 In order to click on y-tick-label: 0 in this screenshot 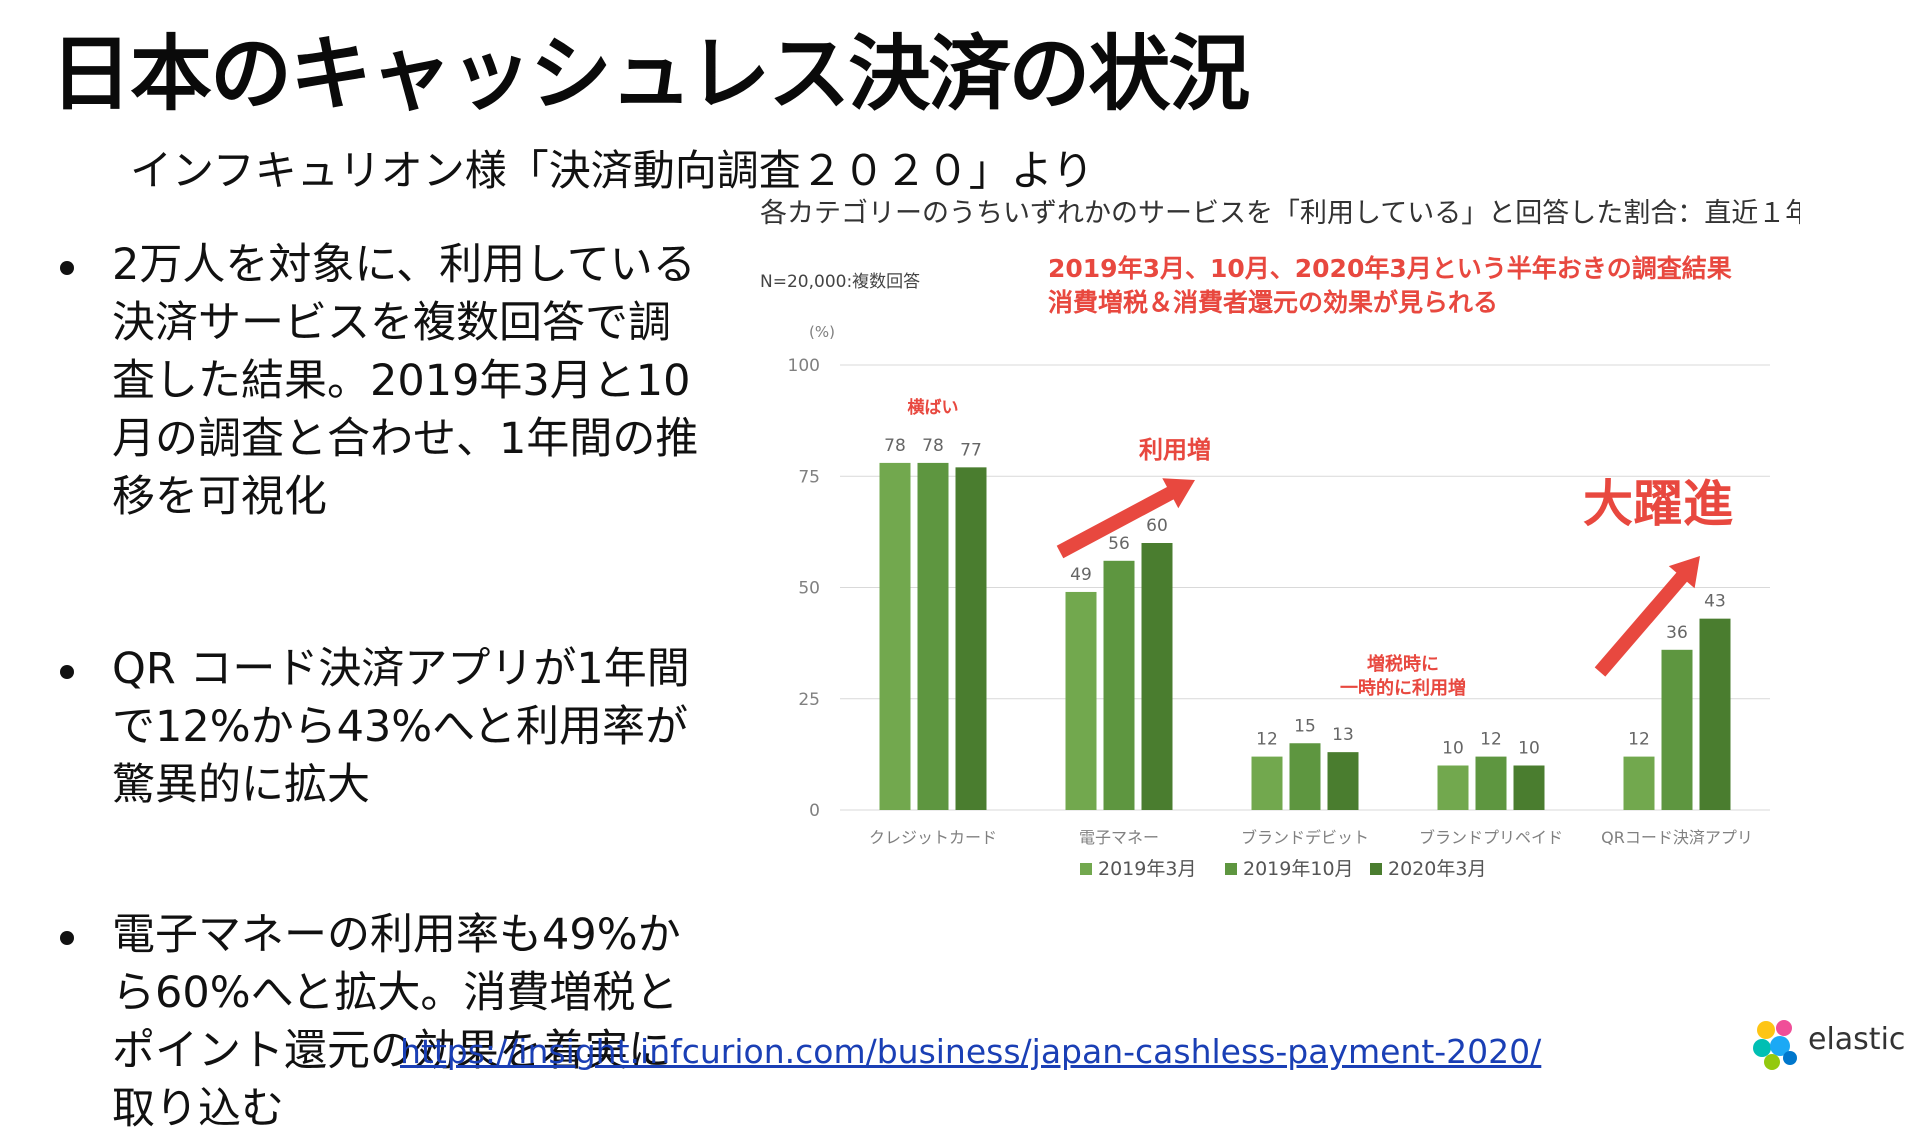, I will do `click(814, 811)`.